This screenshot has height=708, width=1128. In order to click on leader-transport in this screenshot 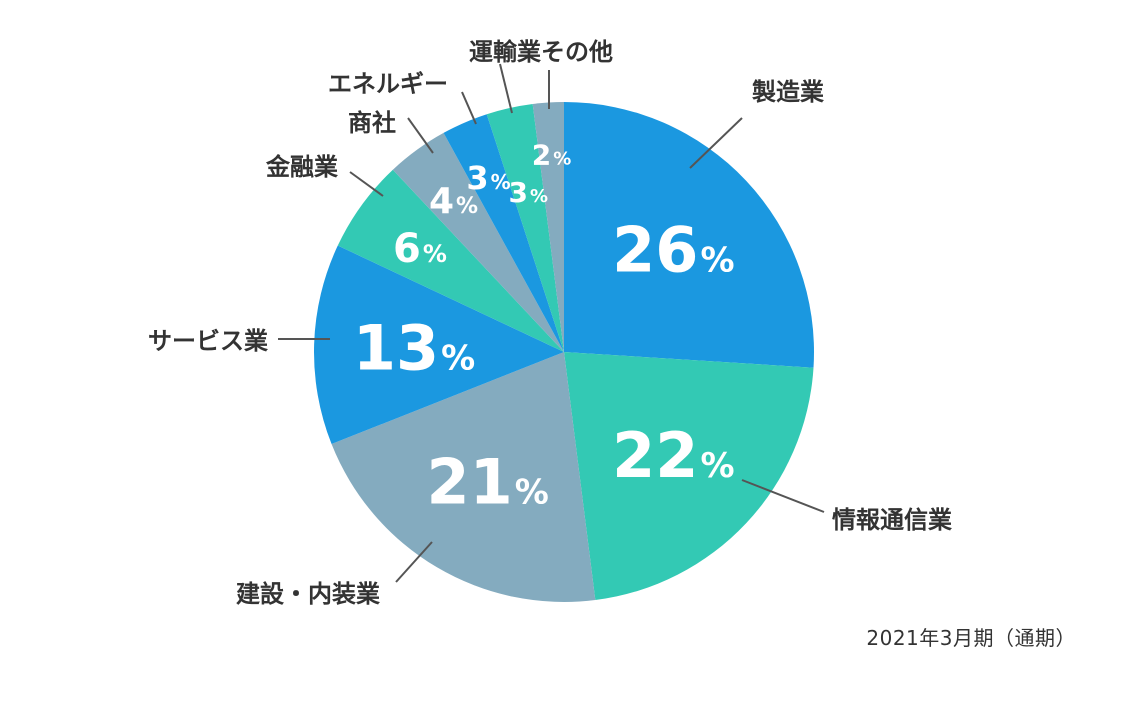, I will do `click(506, 88)`.